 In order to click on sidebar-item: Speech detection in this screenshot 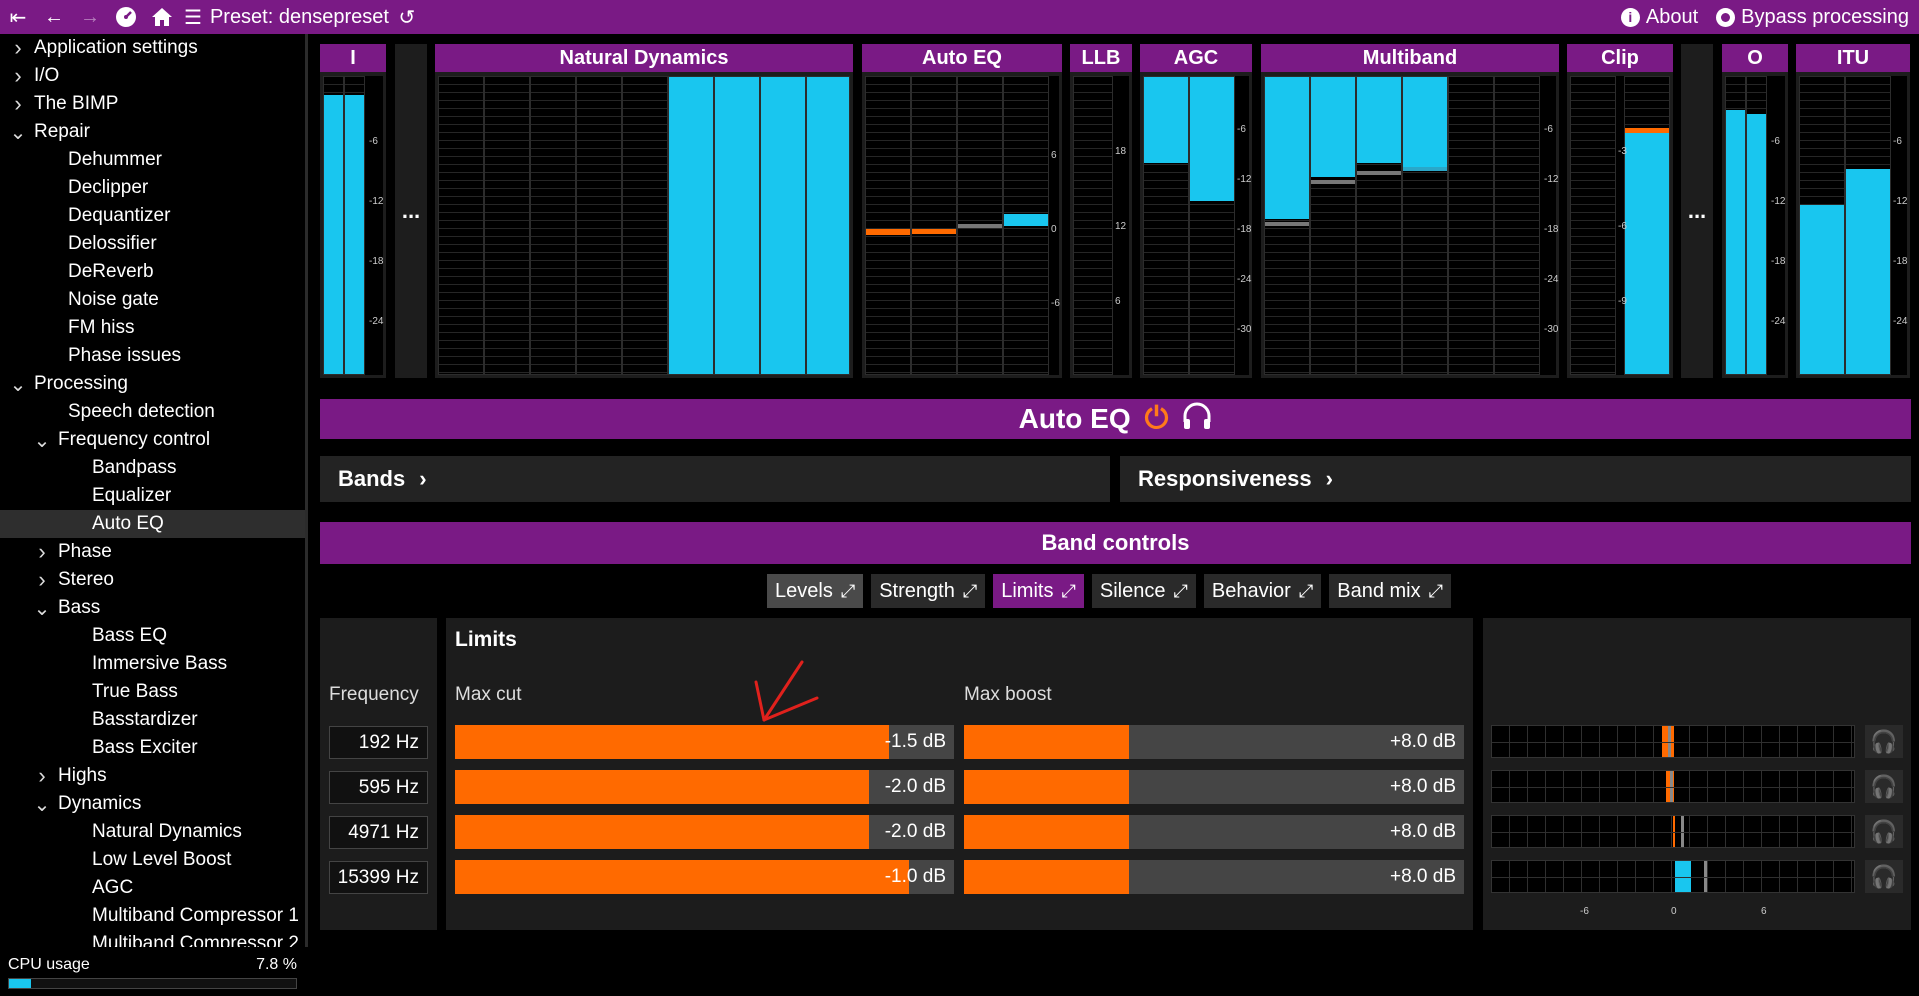, I will do `click(152, 412)`.